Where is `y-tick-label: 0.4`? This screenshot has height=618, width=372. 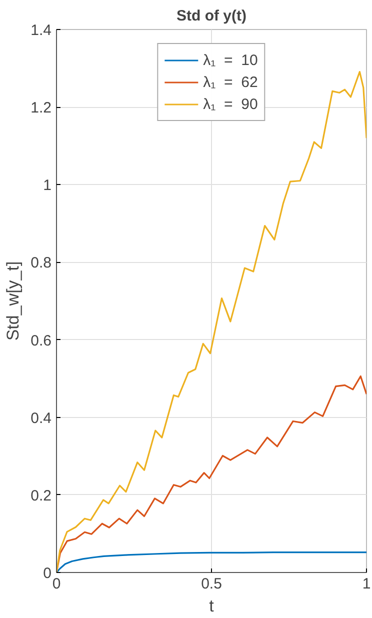 y-tick-label: 0.4 is located at coordinates (41, 418).